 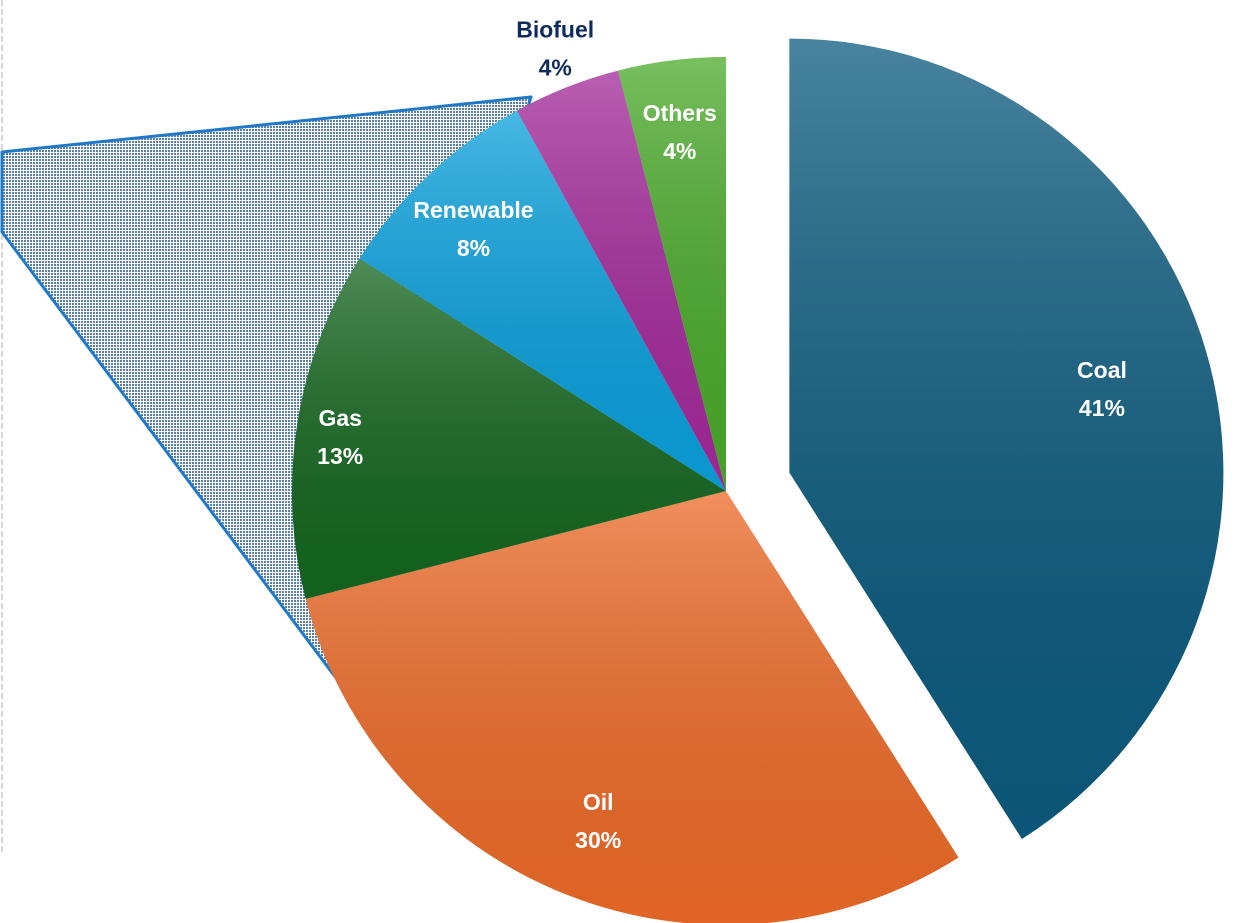 I want to click on pie-slice-shade-biofuel, so click(x=621, y=280).